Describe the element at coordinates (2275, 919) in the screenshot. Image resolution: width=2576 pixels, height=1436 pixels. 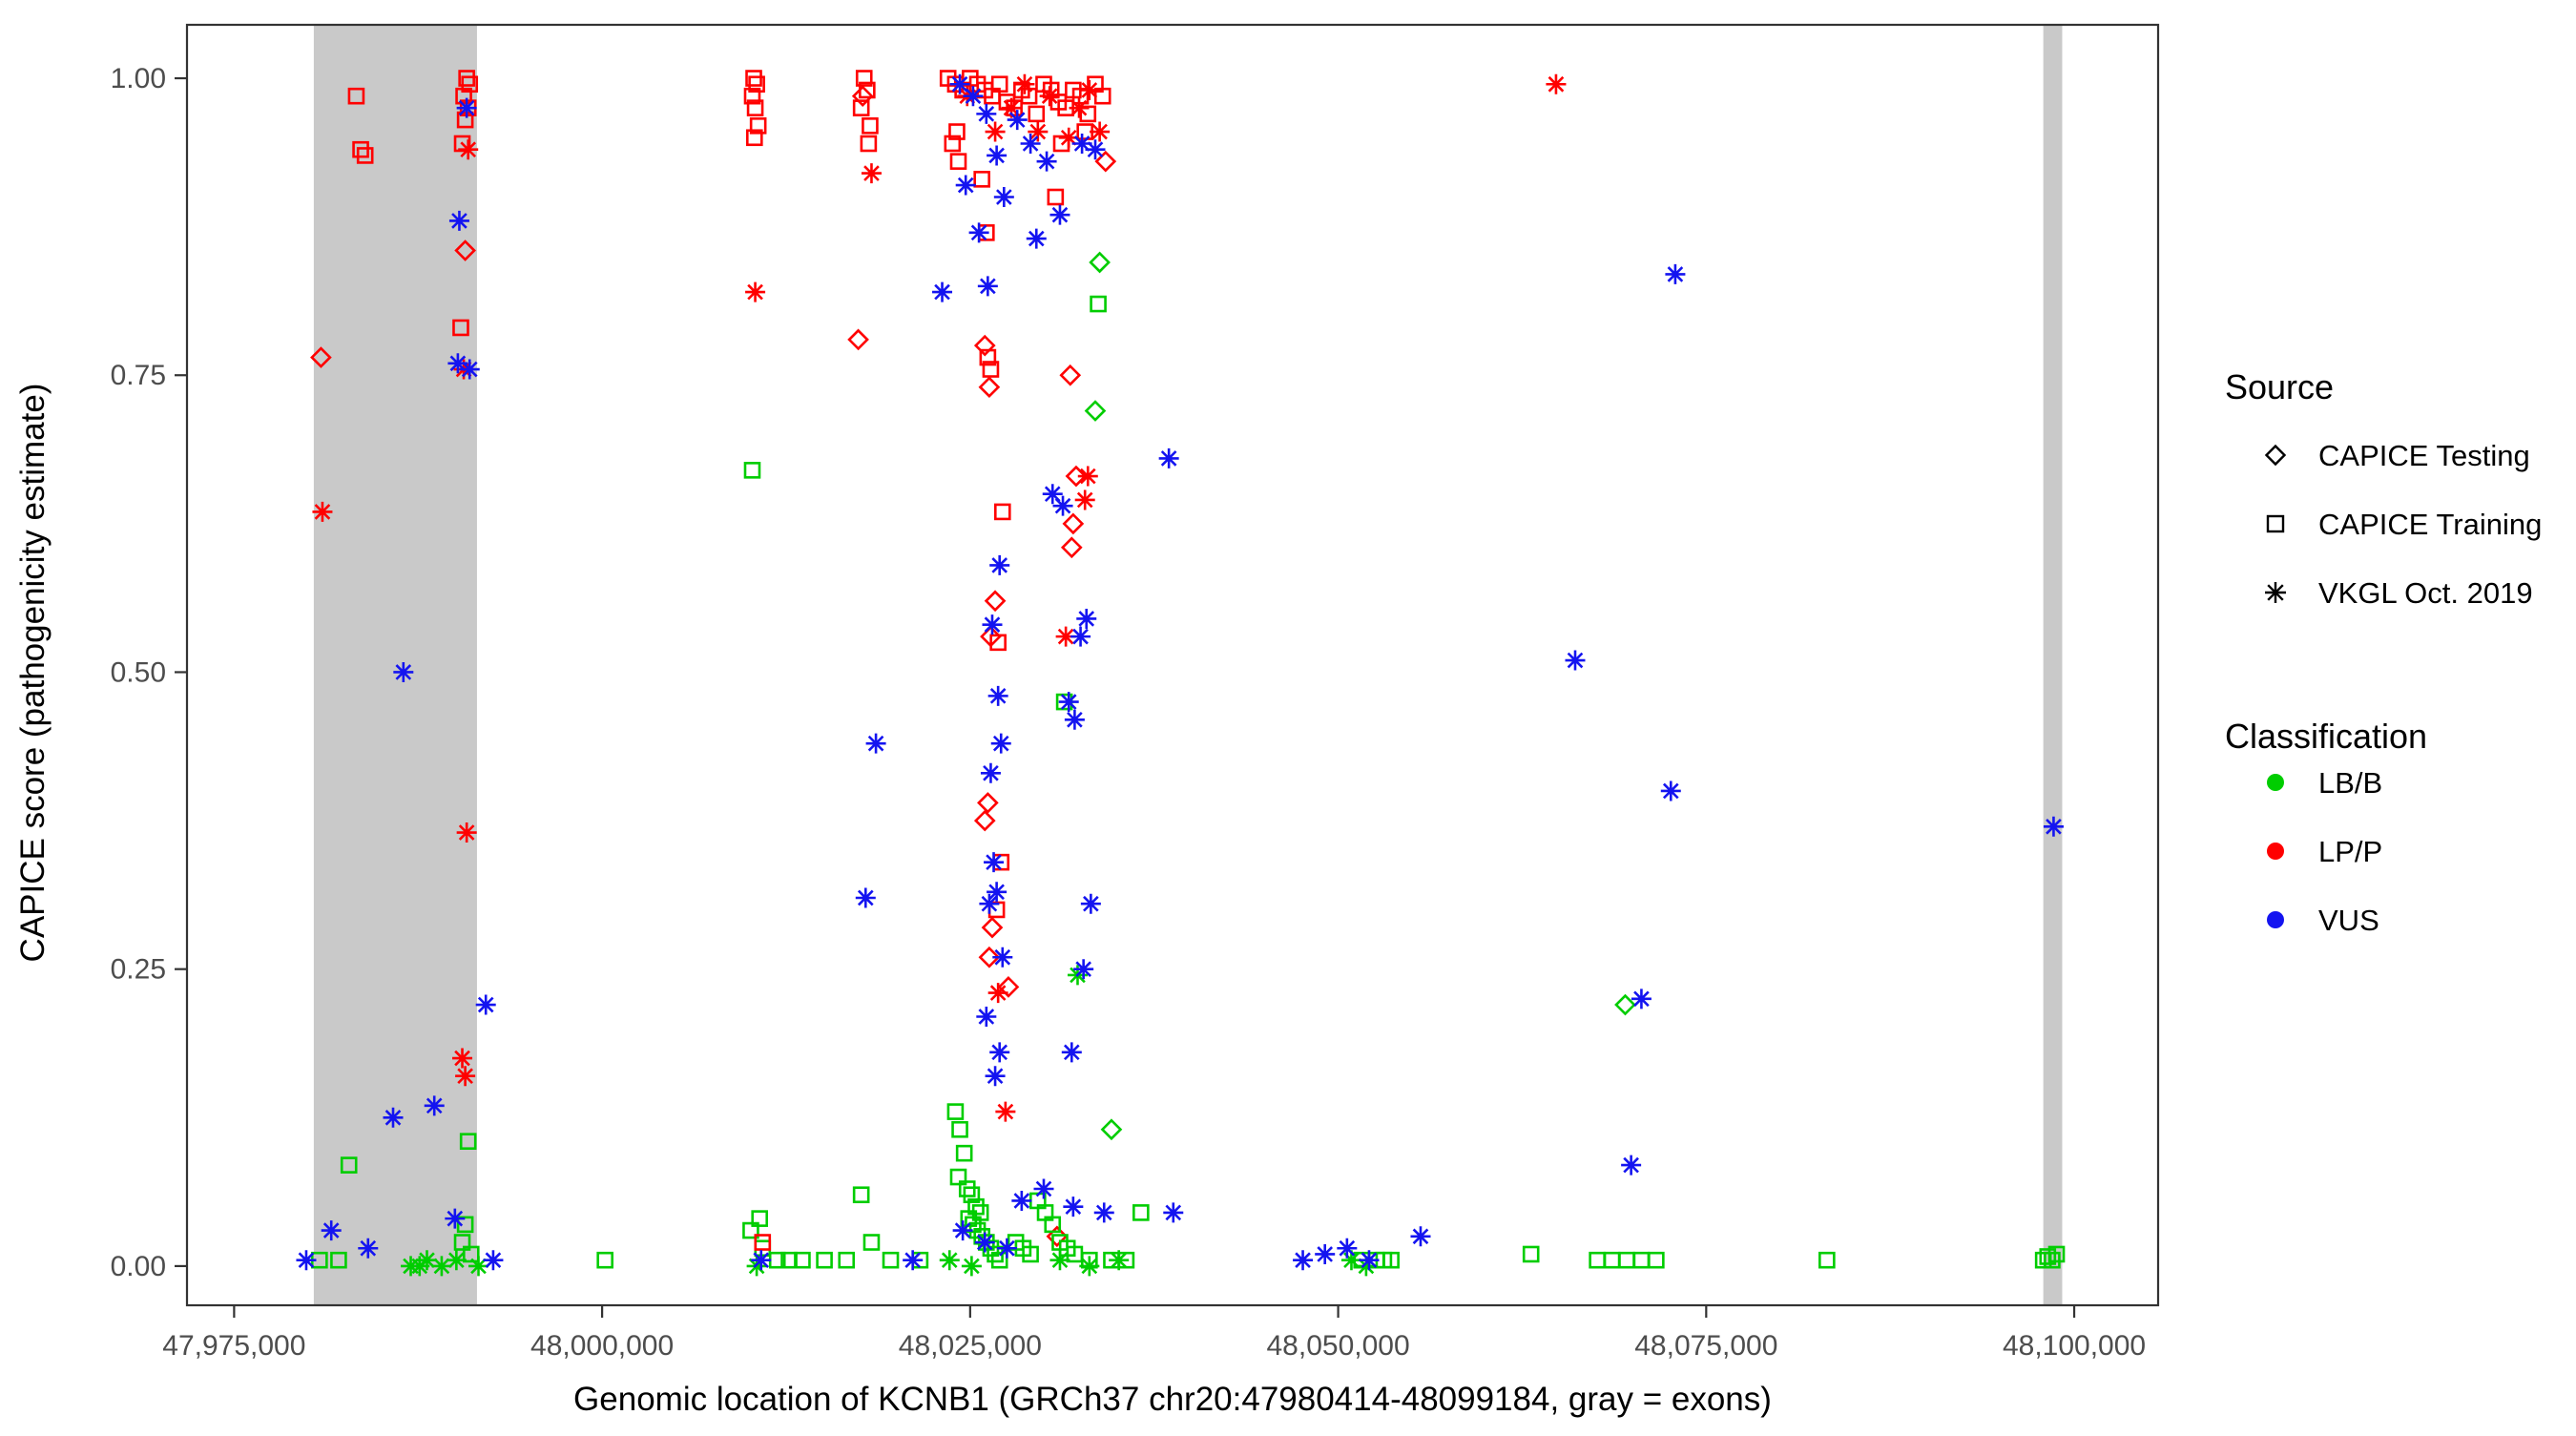
I see `vus-dot-icon` at that location.